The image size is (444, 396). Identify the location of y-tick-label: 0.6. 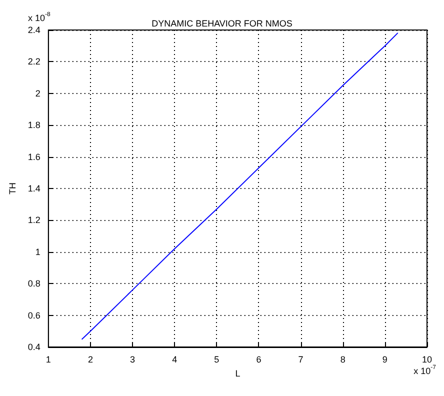
(34, 315).